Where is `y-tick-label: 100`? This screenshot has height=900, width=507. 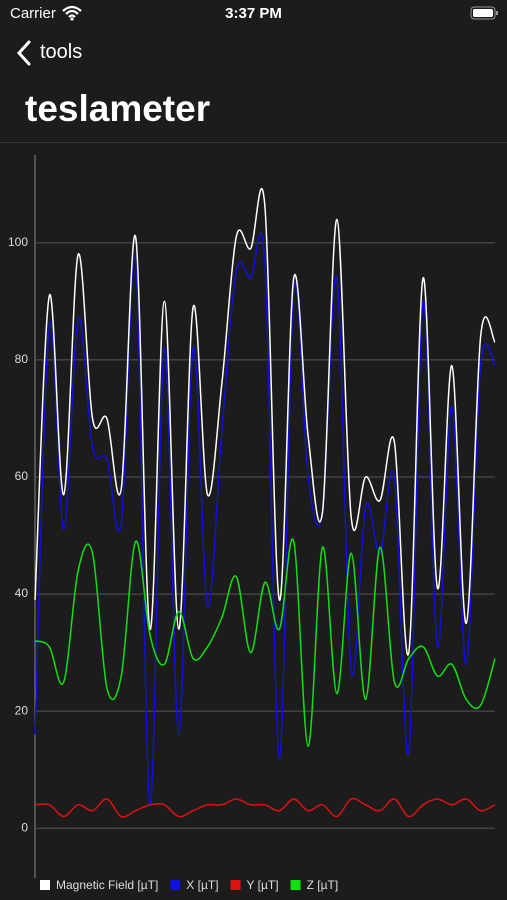 y-tick-label: 100 is located at coordinates (18, 242).